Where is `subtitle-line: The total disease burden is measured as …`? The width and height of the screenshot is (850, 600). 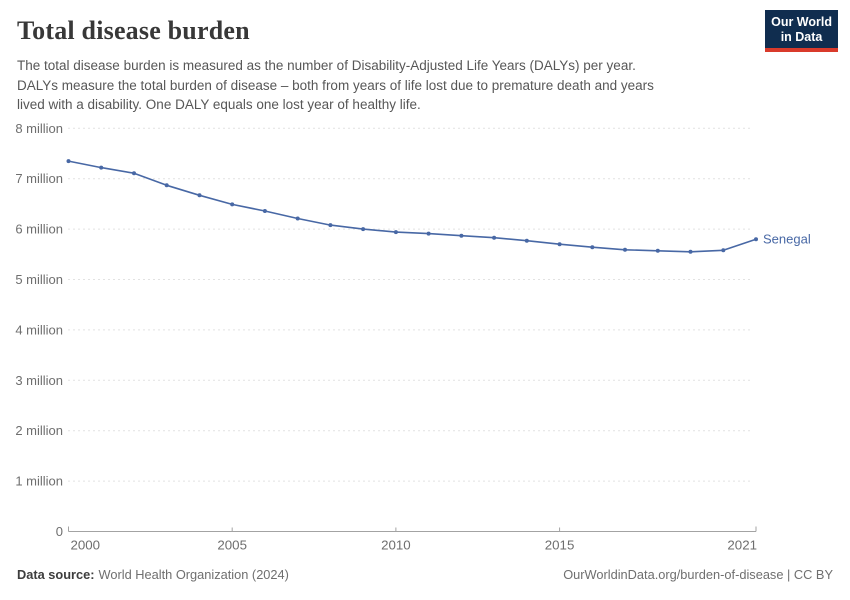
subtitle-line: The total disease burden is measured as … is located at coordinates (326, 65).